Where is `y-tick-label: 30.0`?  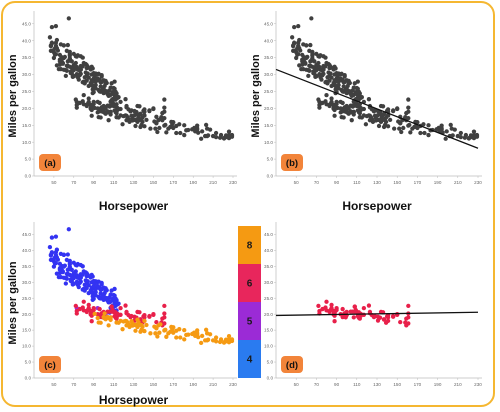
y-tick-label: 30.0 is located at coordinates (26, 74).